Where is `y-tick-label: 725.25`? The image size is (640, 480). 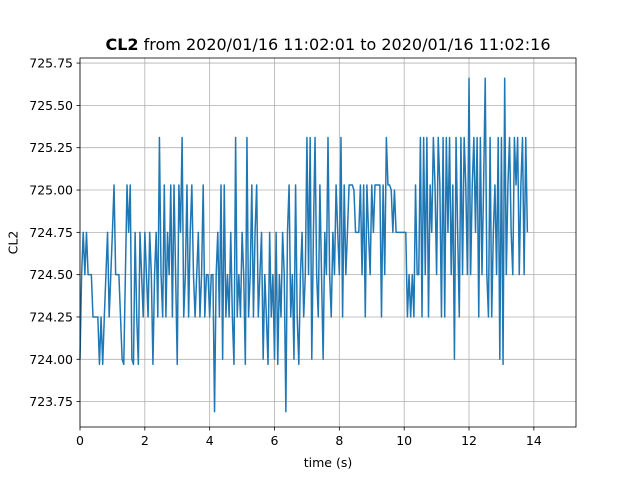
y-tick-label: 725.25 is located at coordinates (51, 147).